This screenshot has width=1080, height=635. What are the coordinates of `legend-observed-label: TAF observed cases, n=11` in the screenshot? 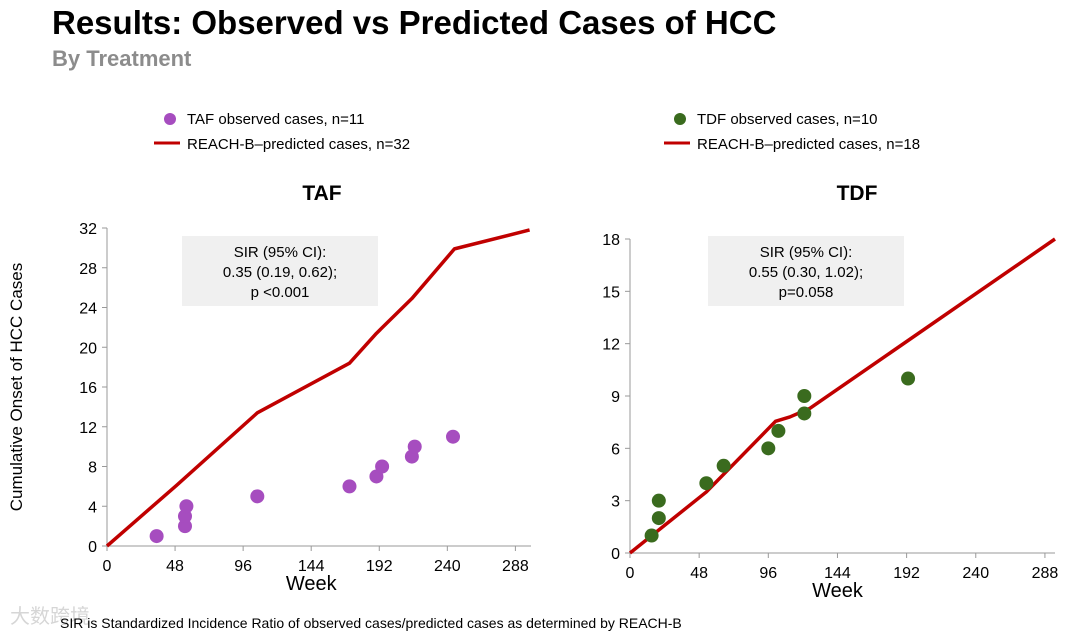 It's located at (275, 119).